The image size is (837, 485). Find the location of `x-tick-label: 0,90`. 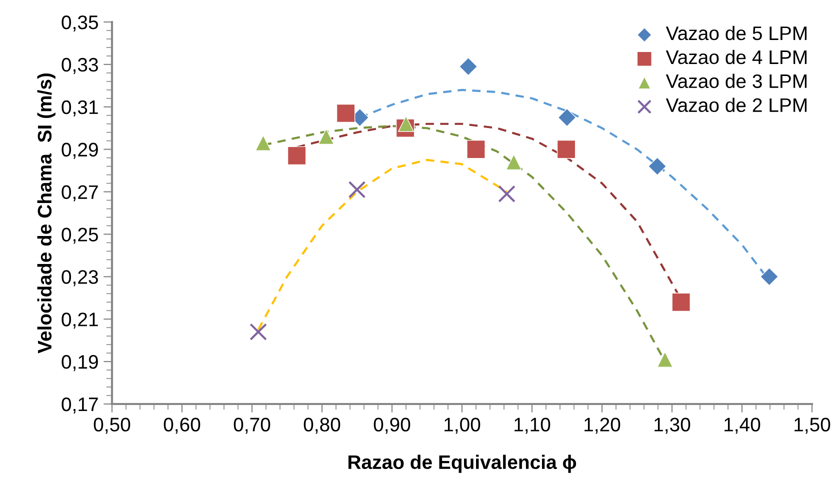

x-tick-label: 0,90 is located at coordinates (392, 426).